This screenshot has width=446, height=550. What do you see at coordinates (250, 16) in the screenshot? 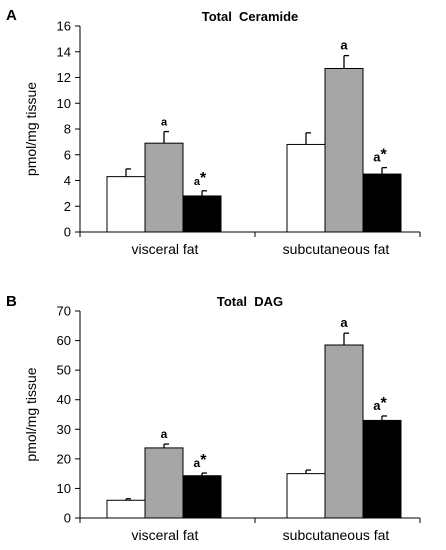
I see `panel-a-title: Total Ceramide` at bounding box center [250, 16].